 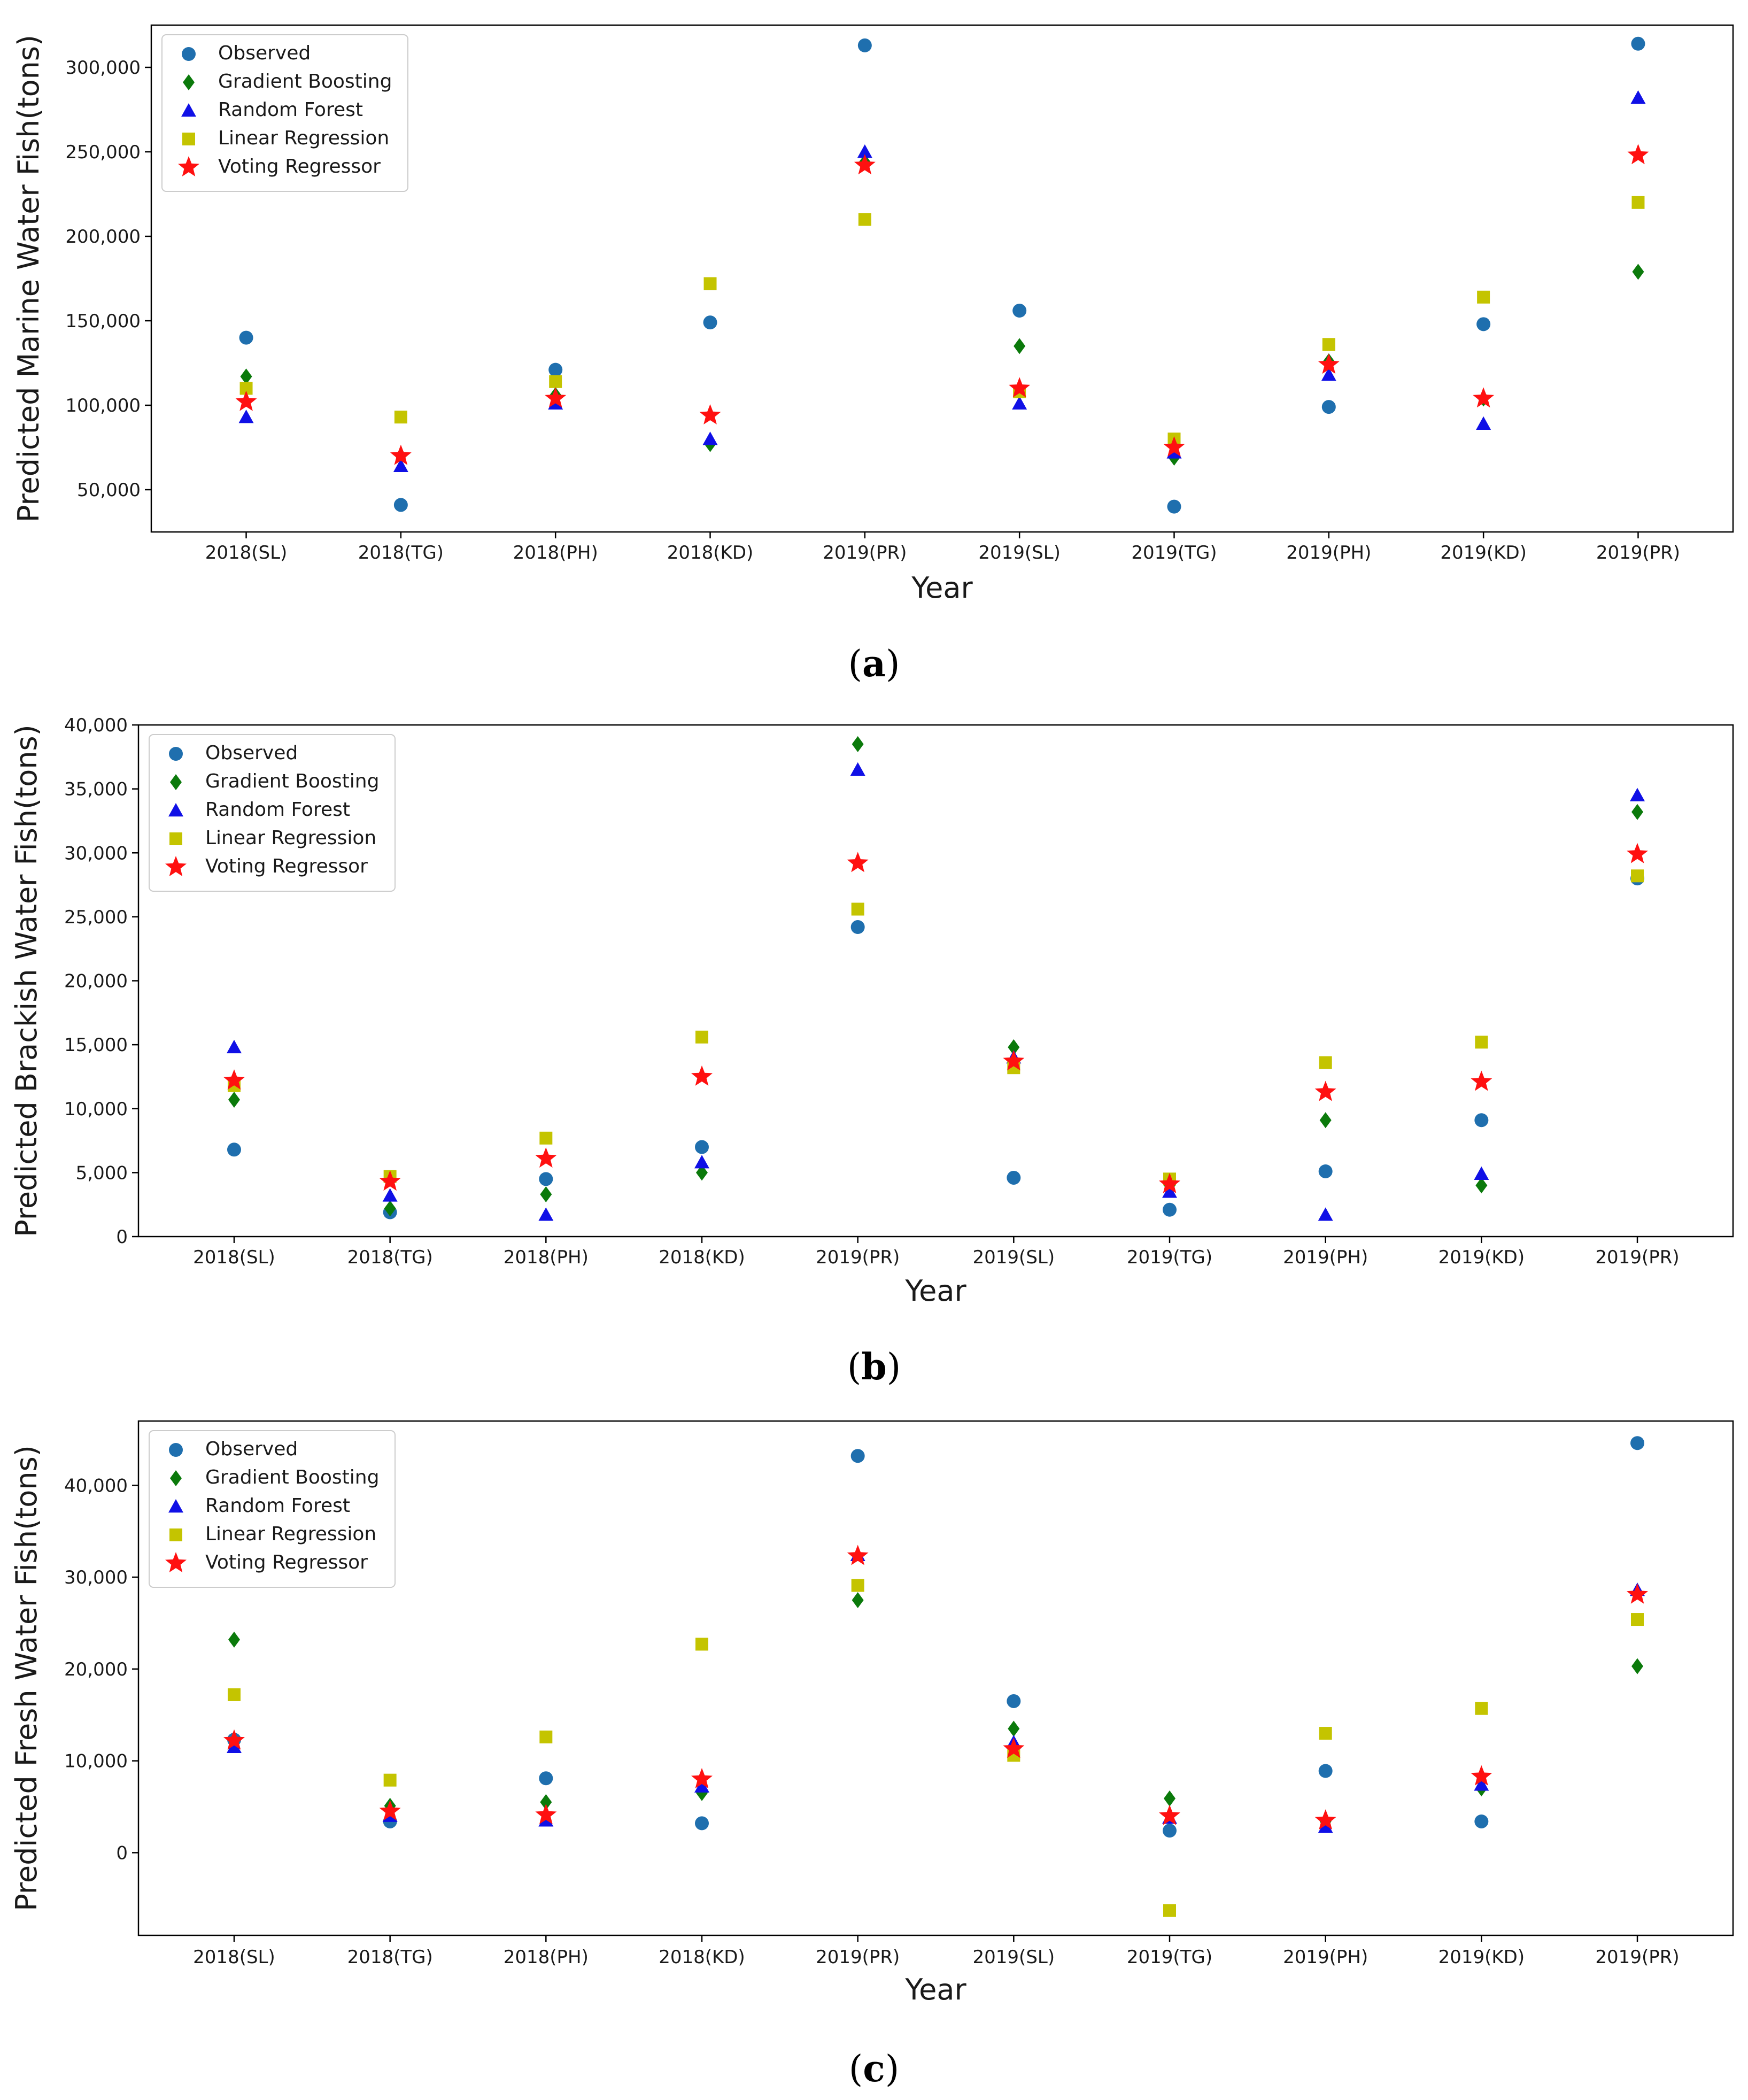 I want to click on x-tick-label: 2019(PR), so click(x=858, y=1257).